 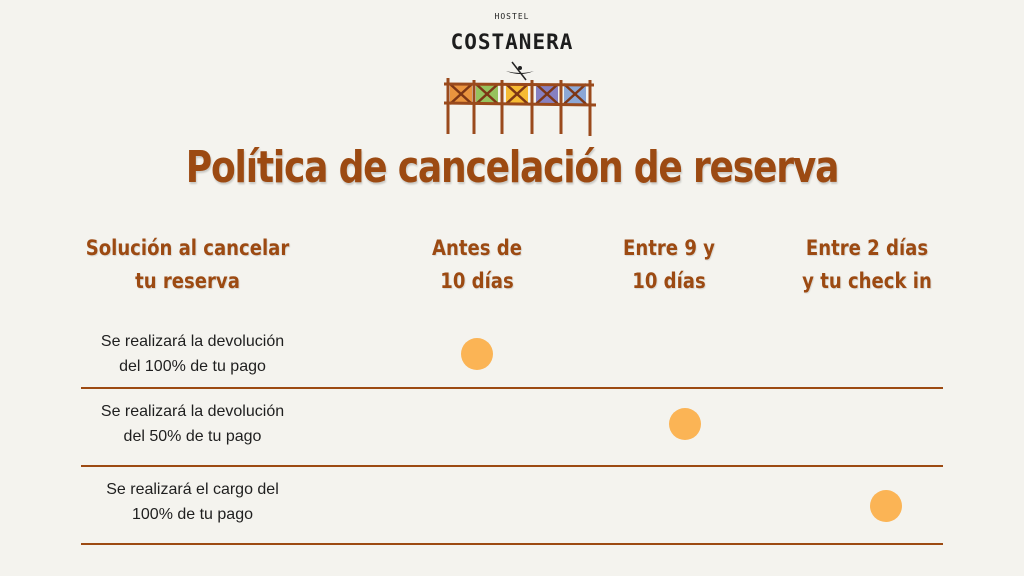 I want to click on row-label-line: del 50% de tu pago, so click(x=192, y=436).